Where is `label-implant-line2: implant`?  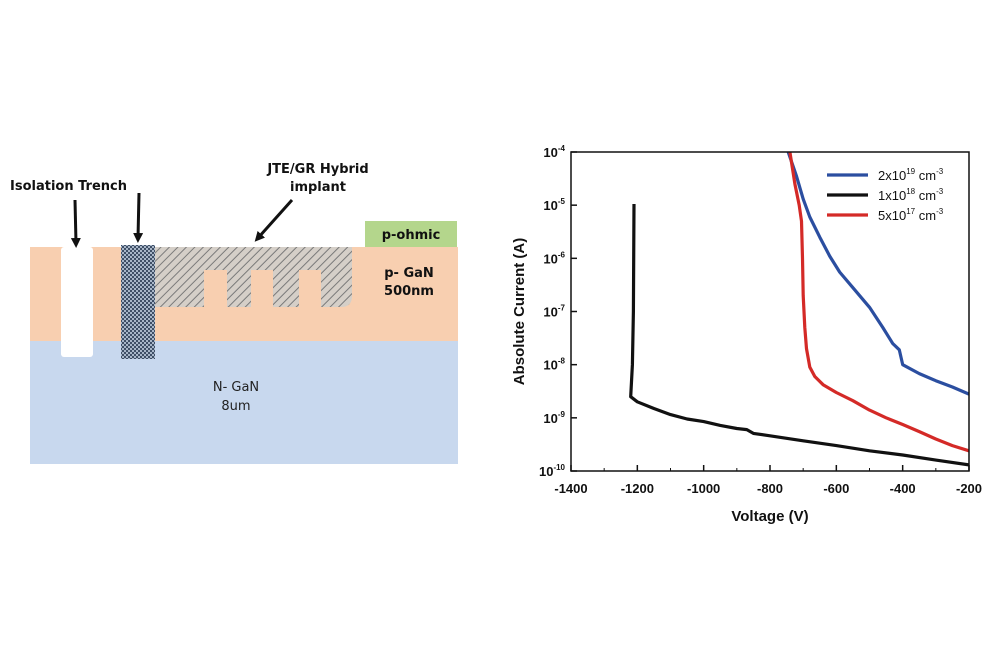 label-implant-line2: implant is located at coordinates (318, 187).